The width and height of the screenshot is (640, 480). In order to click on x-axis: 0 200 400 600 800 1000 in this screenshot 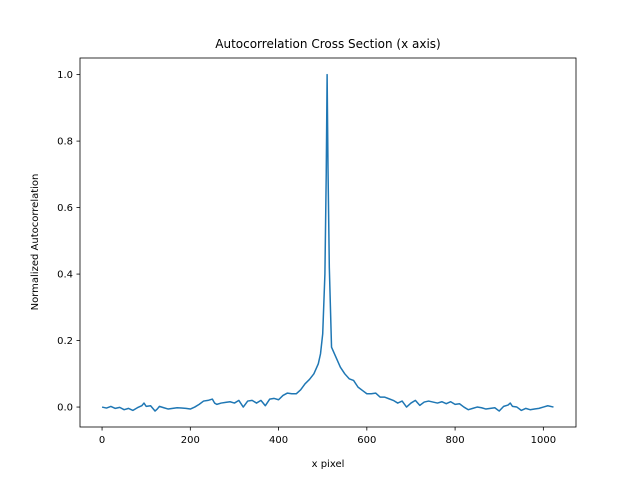, I will do `click(327, 436)`.